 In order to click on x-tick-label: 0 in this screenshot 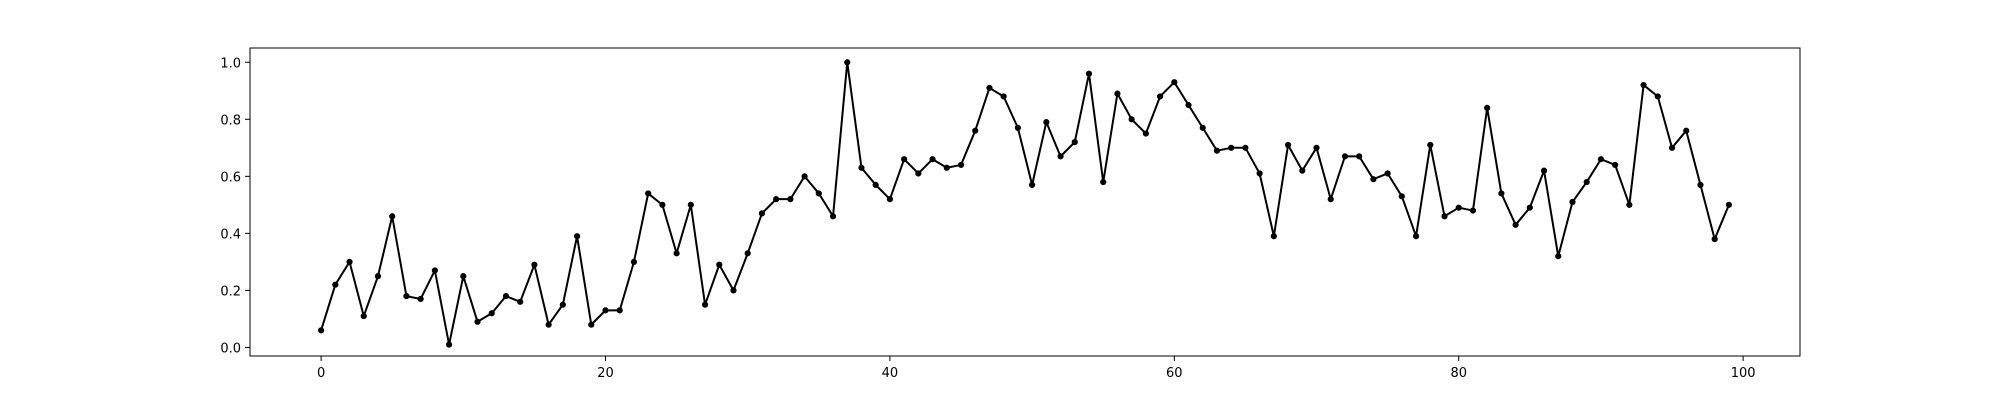, I will do `click(321, 373)`.